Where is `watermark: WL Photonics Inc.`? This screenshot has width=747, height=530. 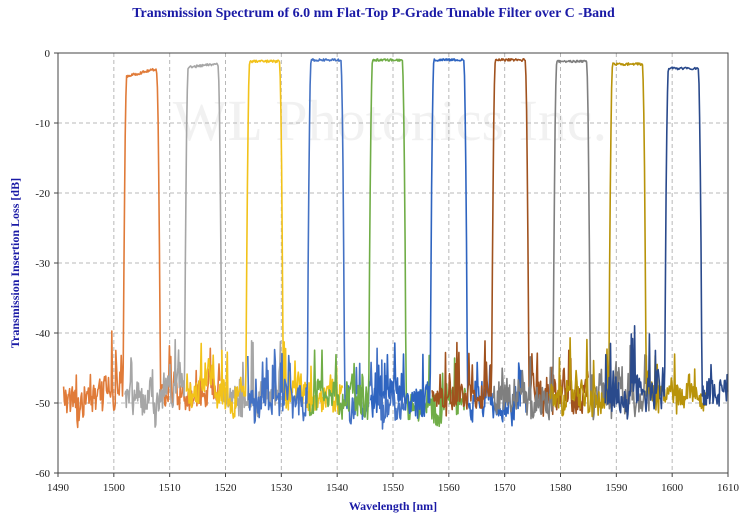
watermark: WL Photonics Inc. is located at coordinates (390, 120).